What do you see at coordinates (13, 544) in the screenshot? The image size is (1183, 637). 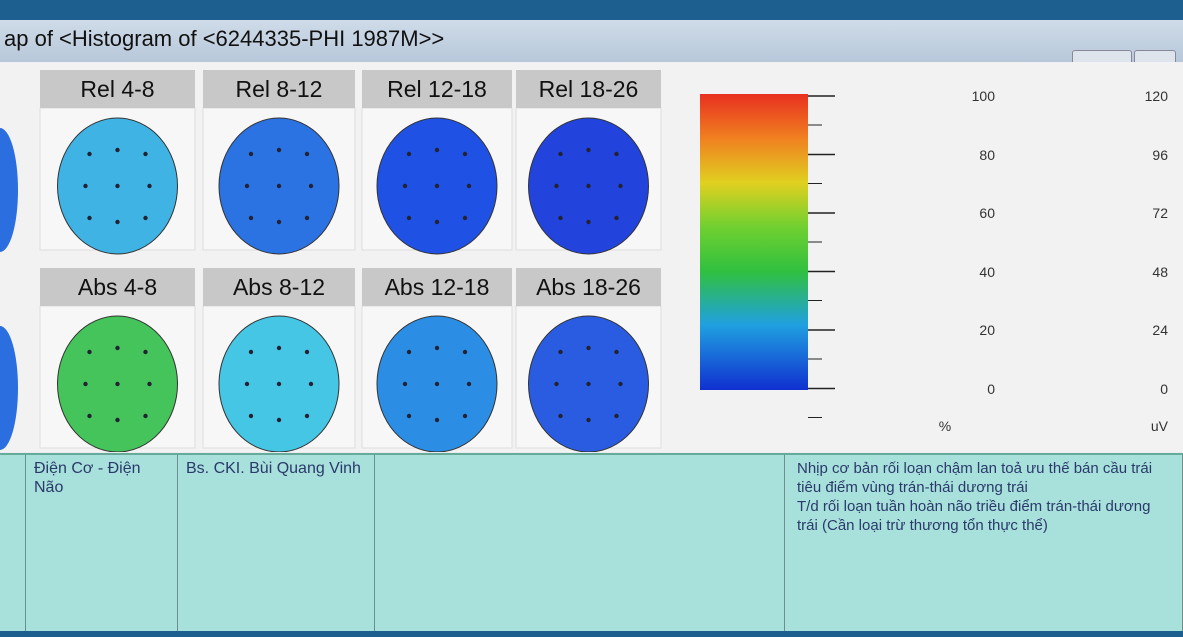 I see `cell` at bounding box center [13, 544].